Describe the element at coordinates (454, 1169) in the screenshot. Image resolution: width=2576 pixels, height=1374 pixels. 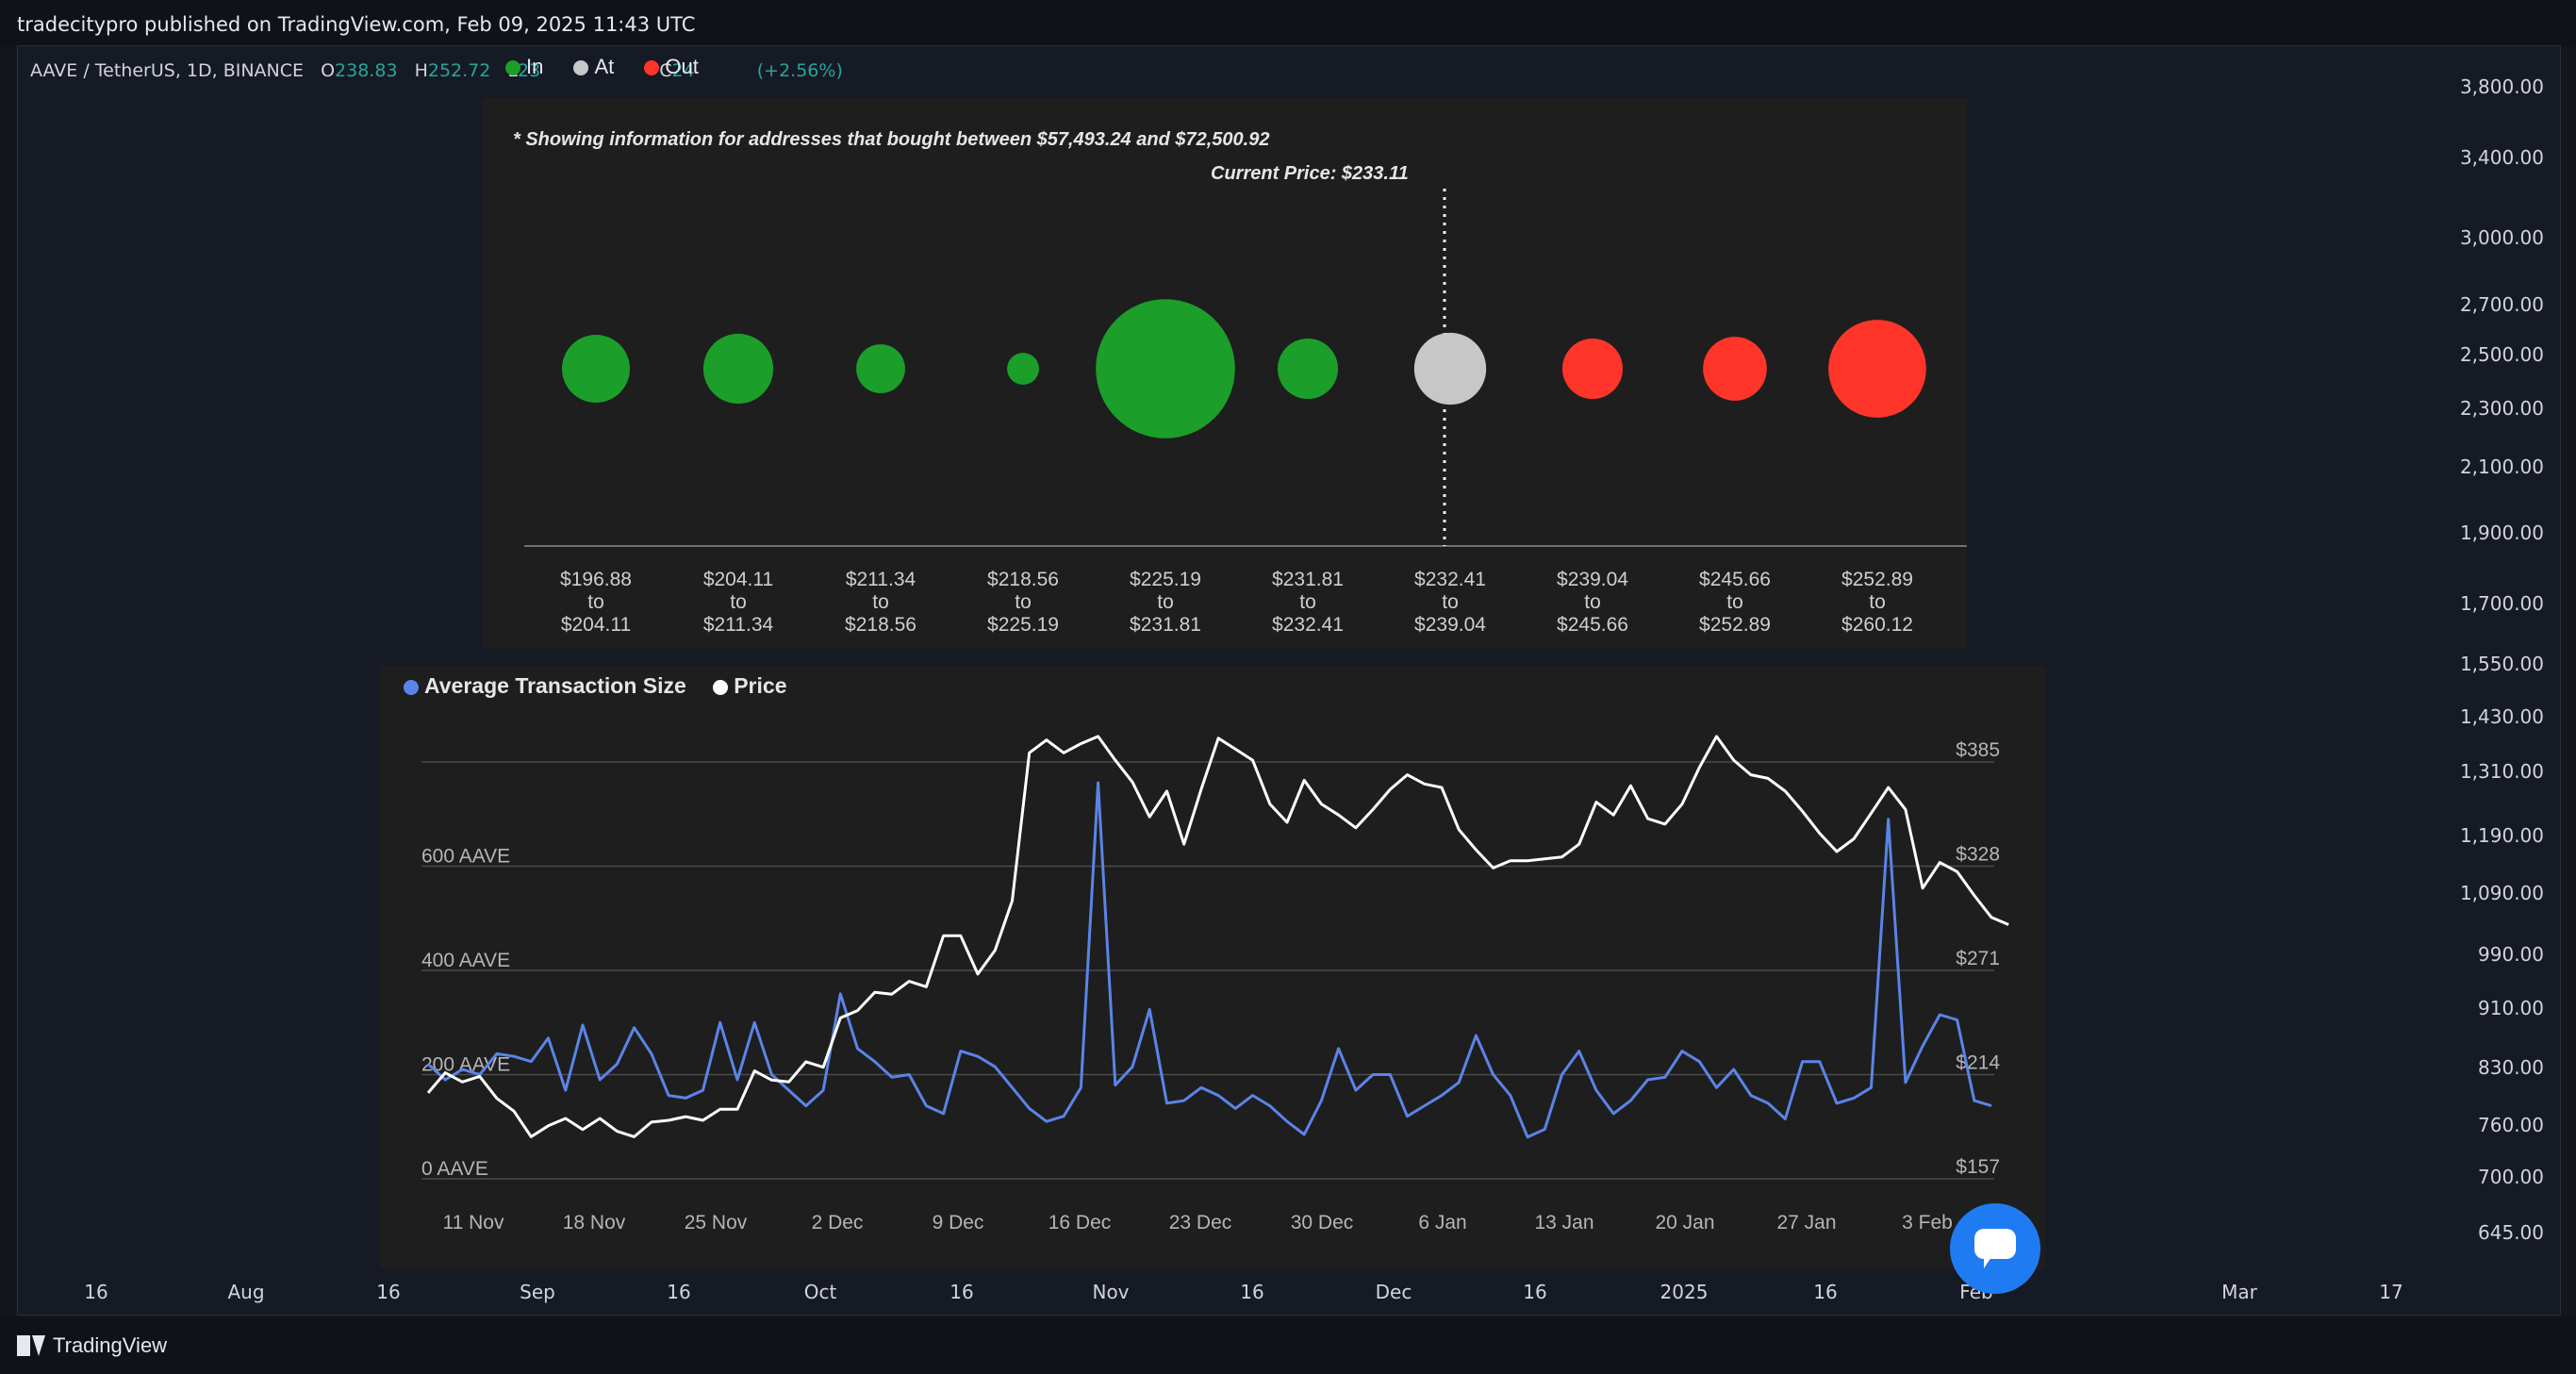
I see `left-axis-tick: 0 AAVE` at that location.